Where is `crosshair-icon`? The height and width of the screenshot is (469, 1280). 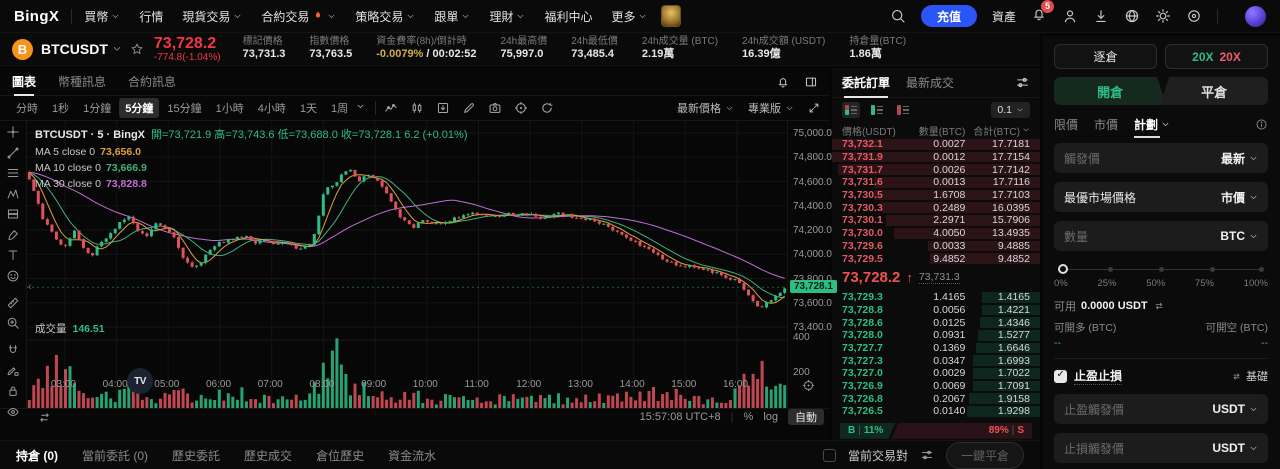 crosshair-icon is located at coordinates (13, 132).